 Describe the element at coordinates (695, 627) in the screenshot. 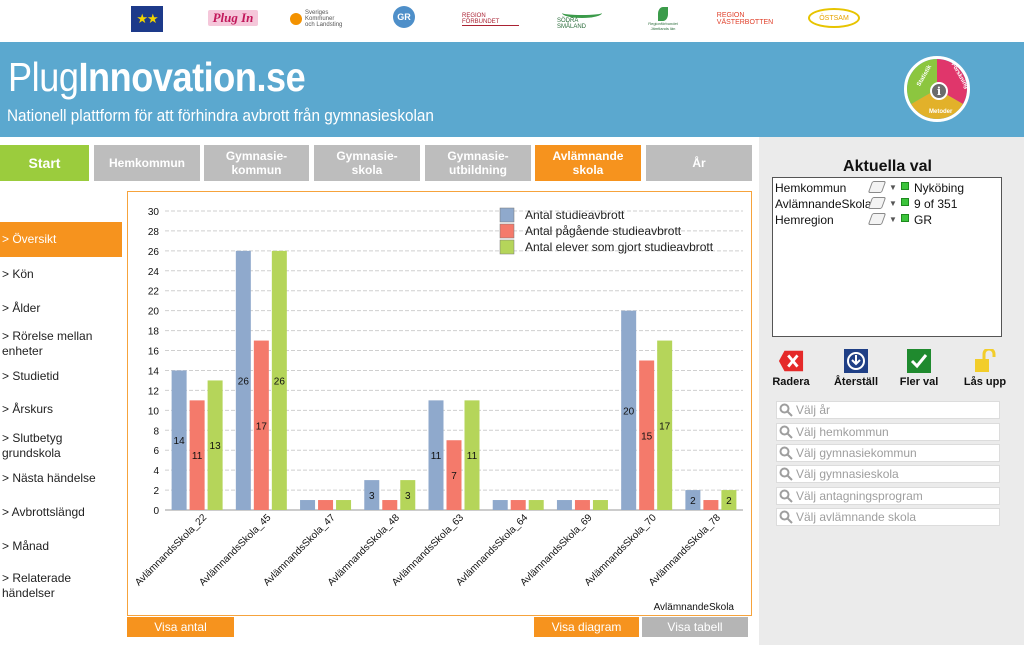

I see `visa-tabell-button: Visa tabell` at that location.